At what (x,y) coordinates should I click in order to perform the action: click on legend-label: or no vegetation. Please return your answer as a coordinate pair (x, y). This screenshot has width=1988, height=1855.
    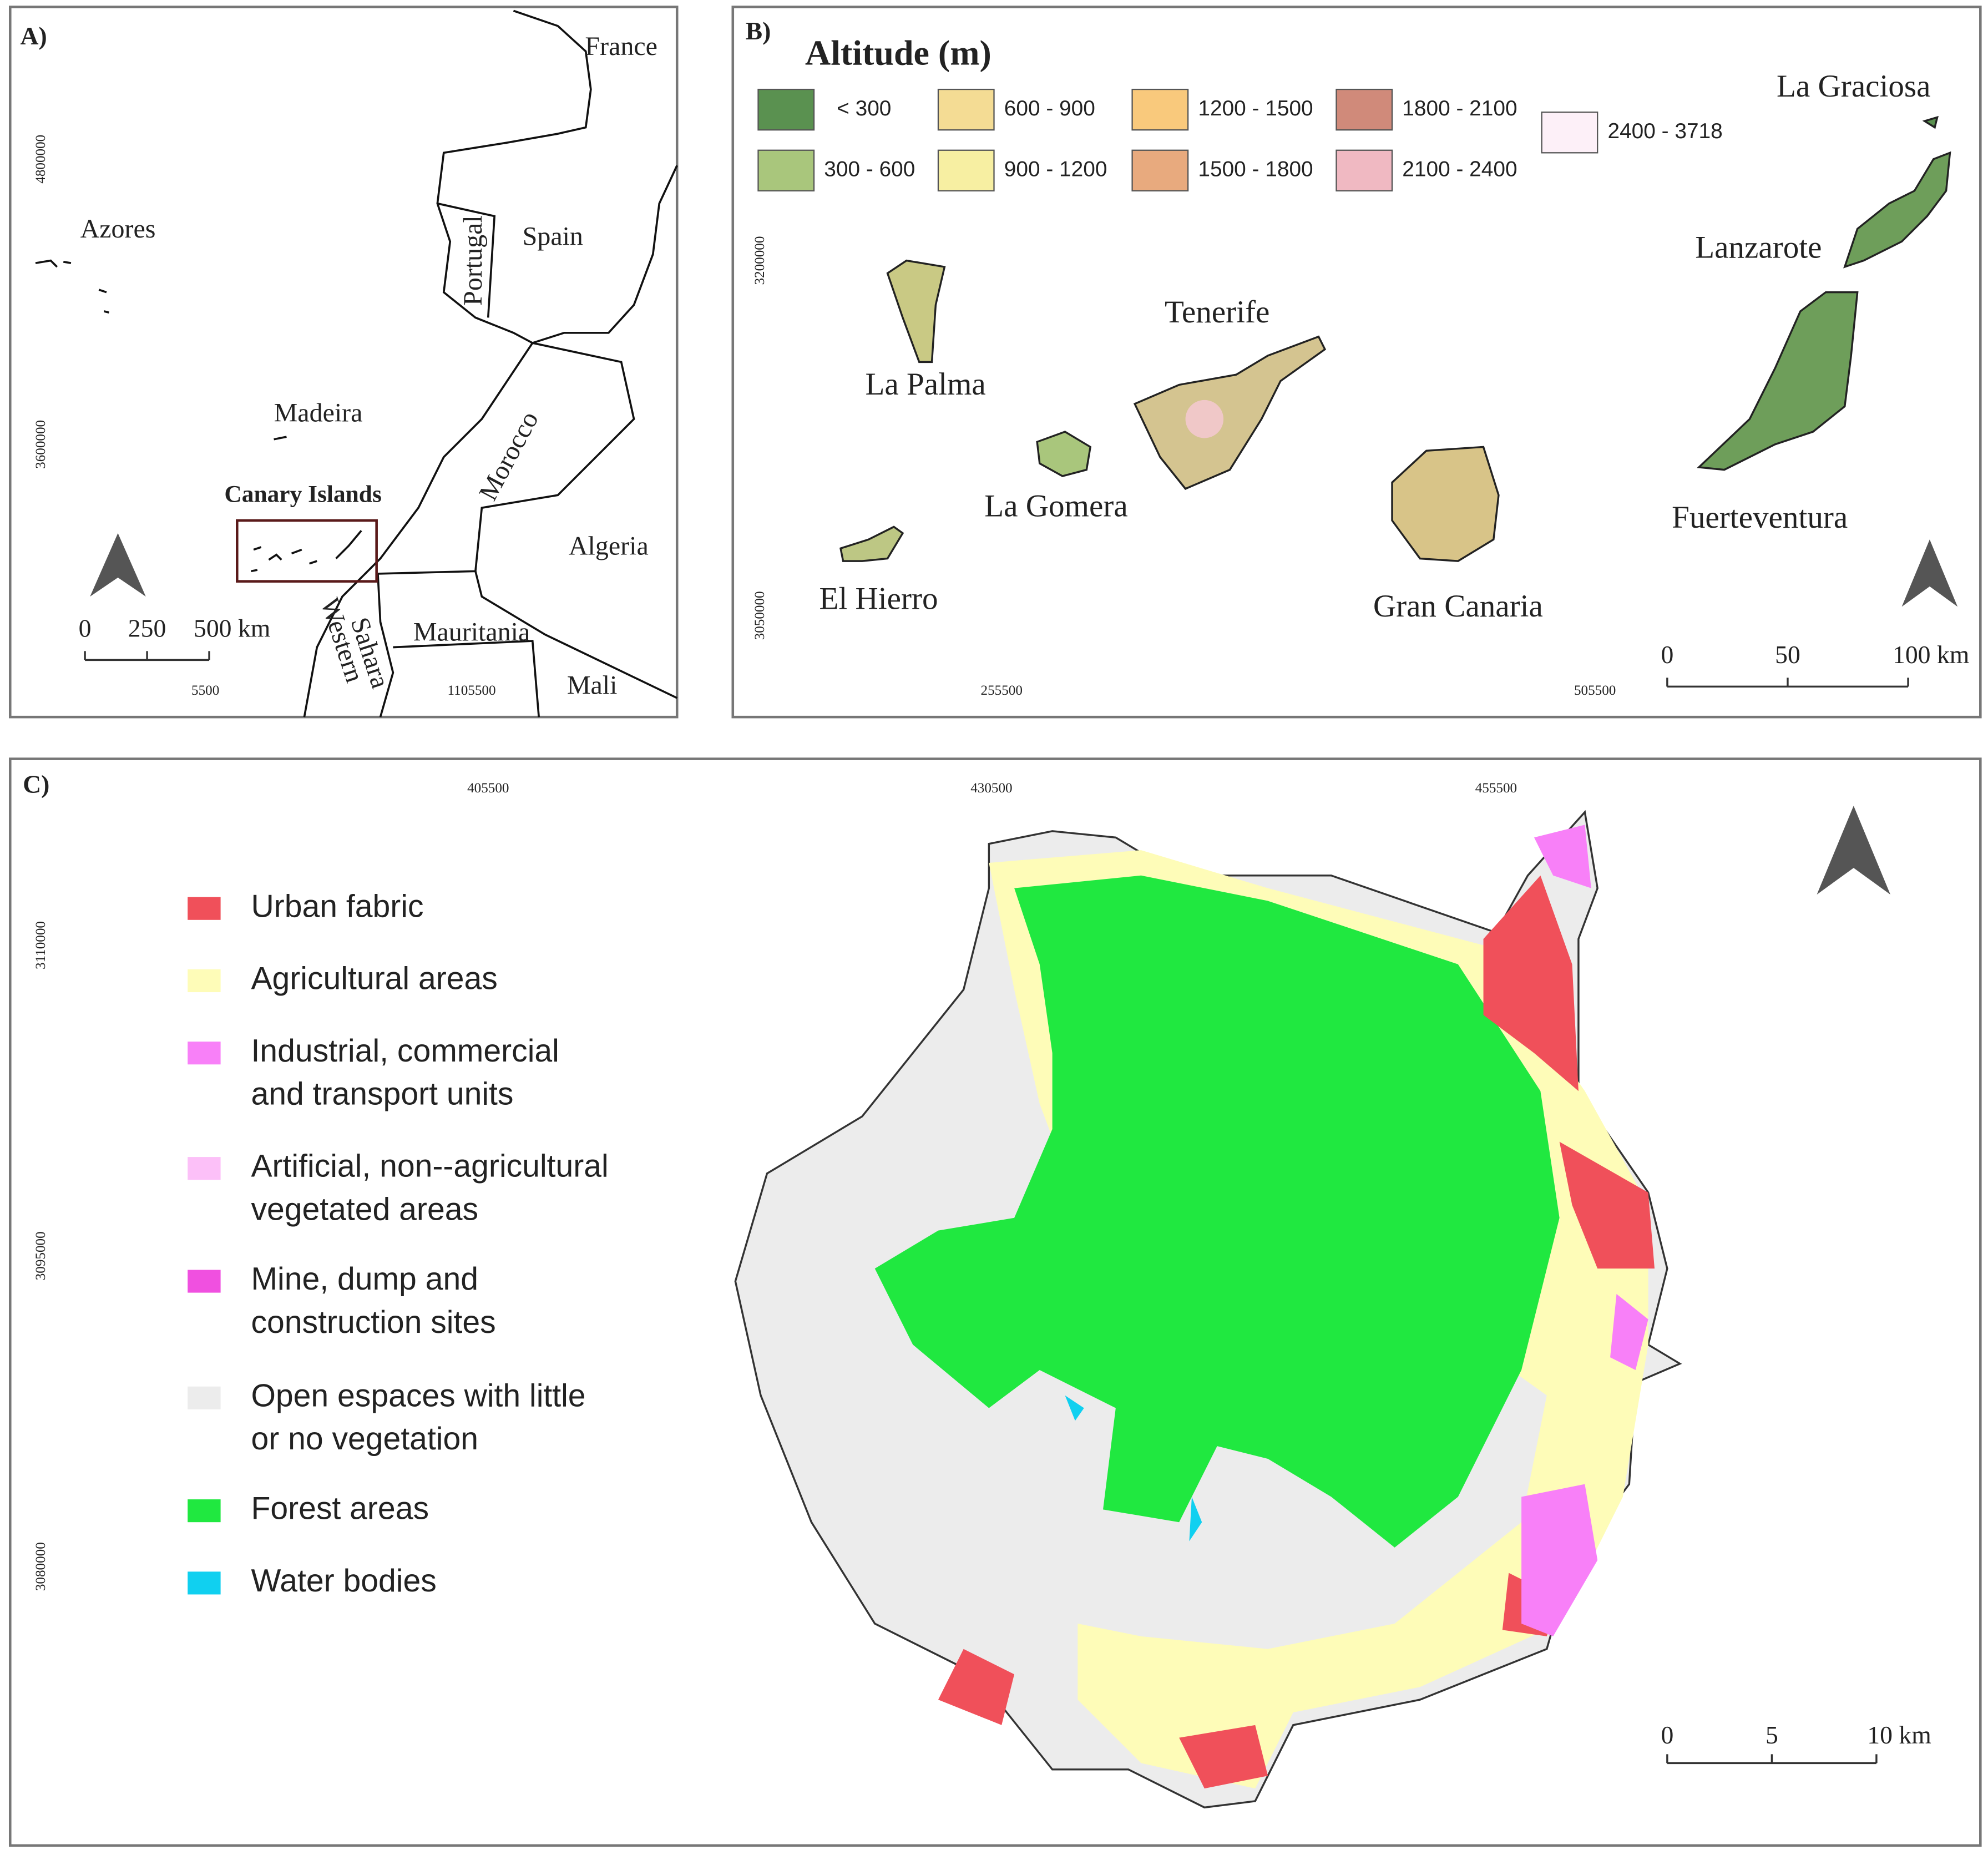
    Looking at the image, I should click on (364, 1439).